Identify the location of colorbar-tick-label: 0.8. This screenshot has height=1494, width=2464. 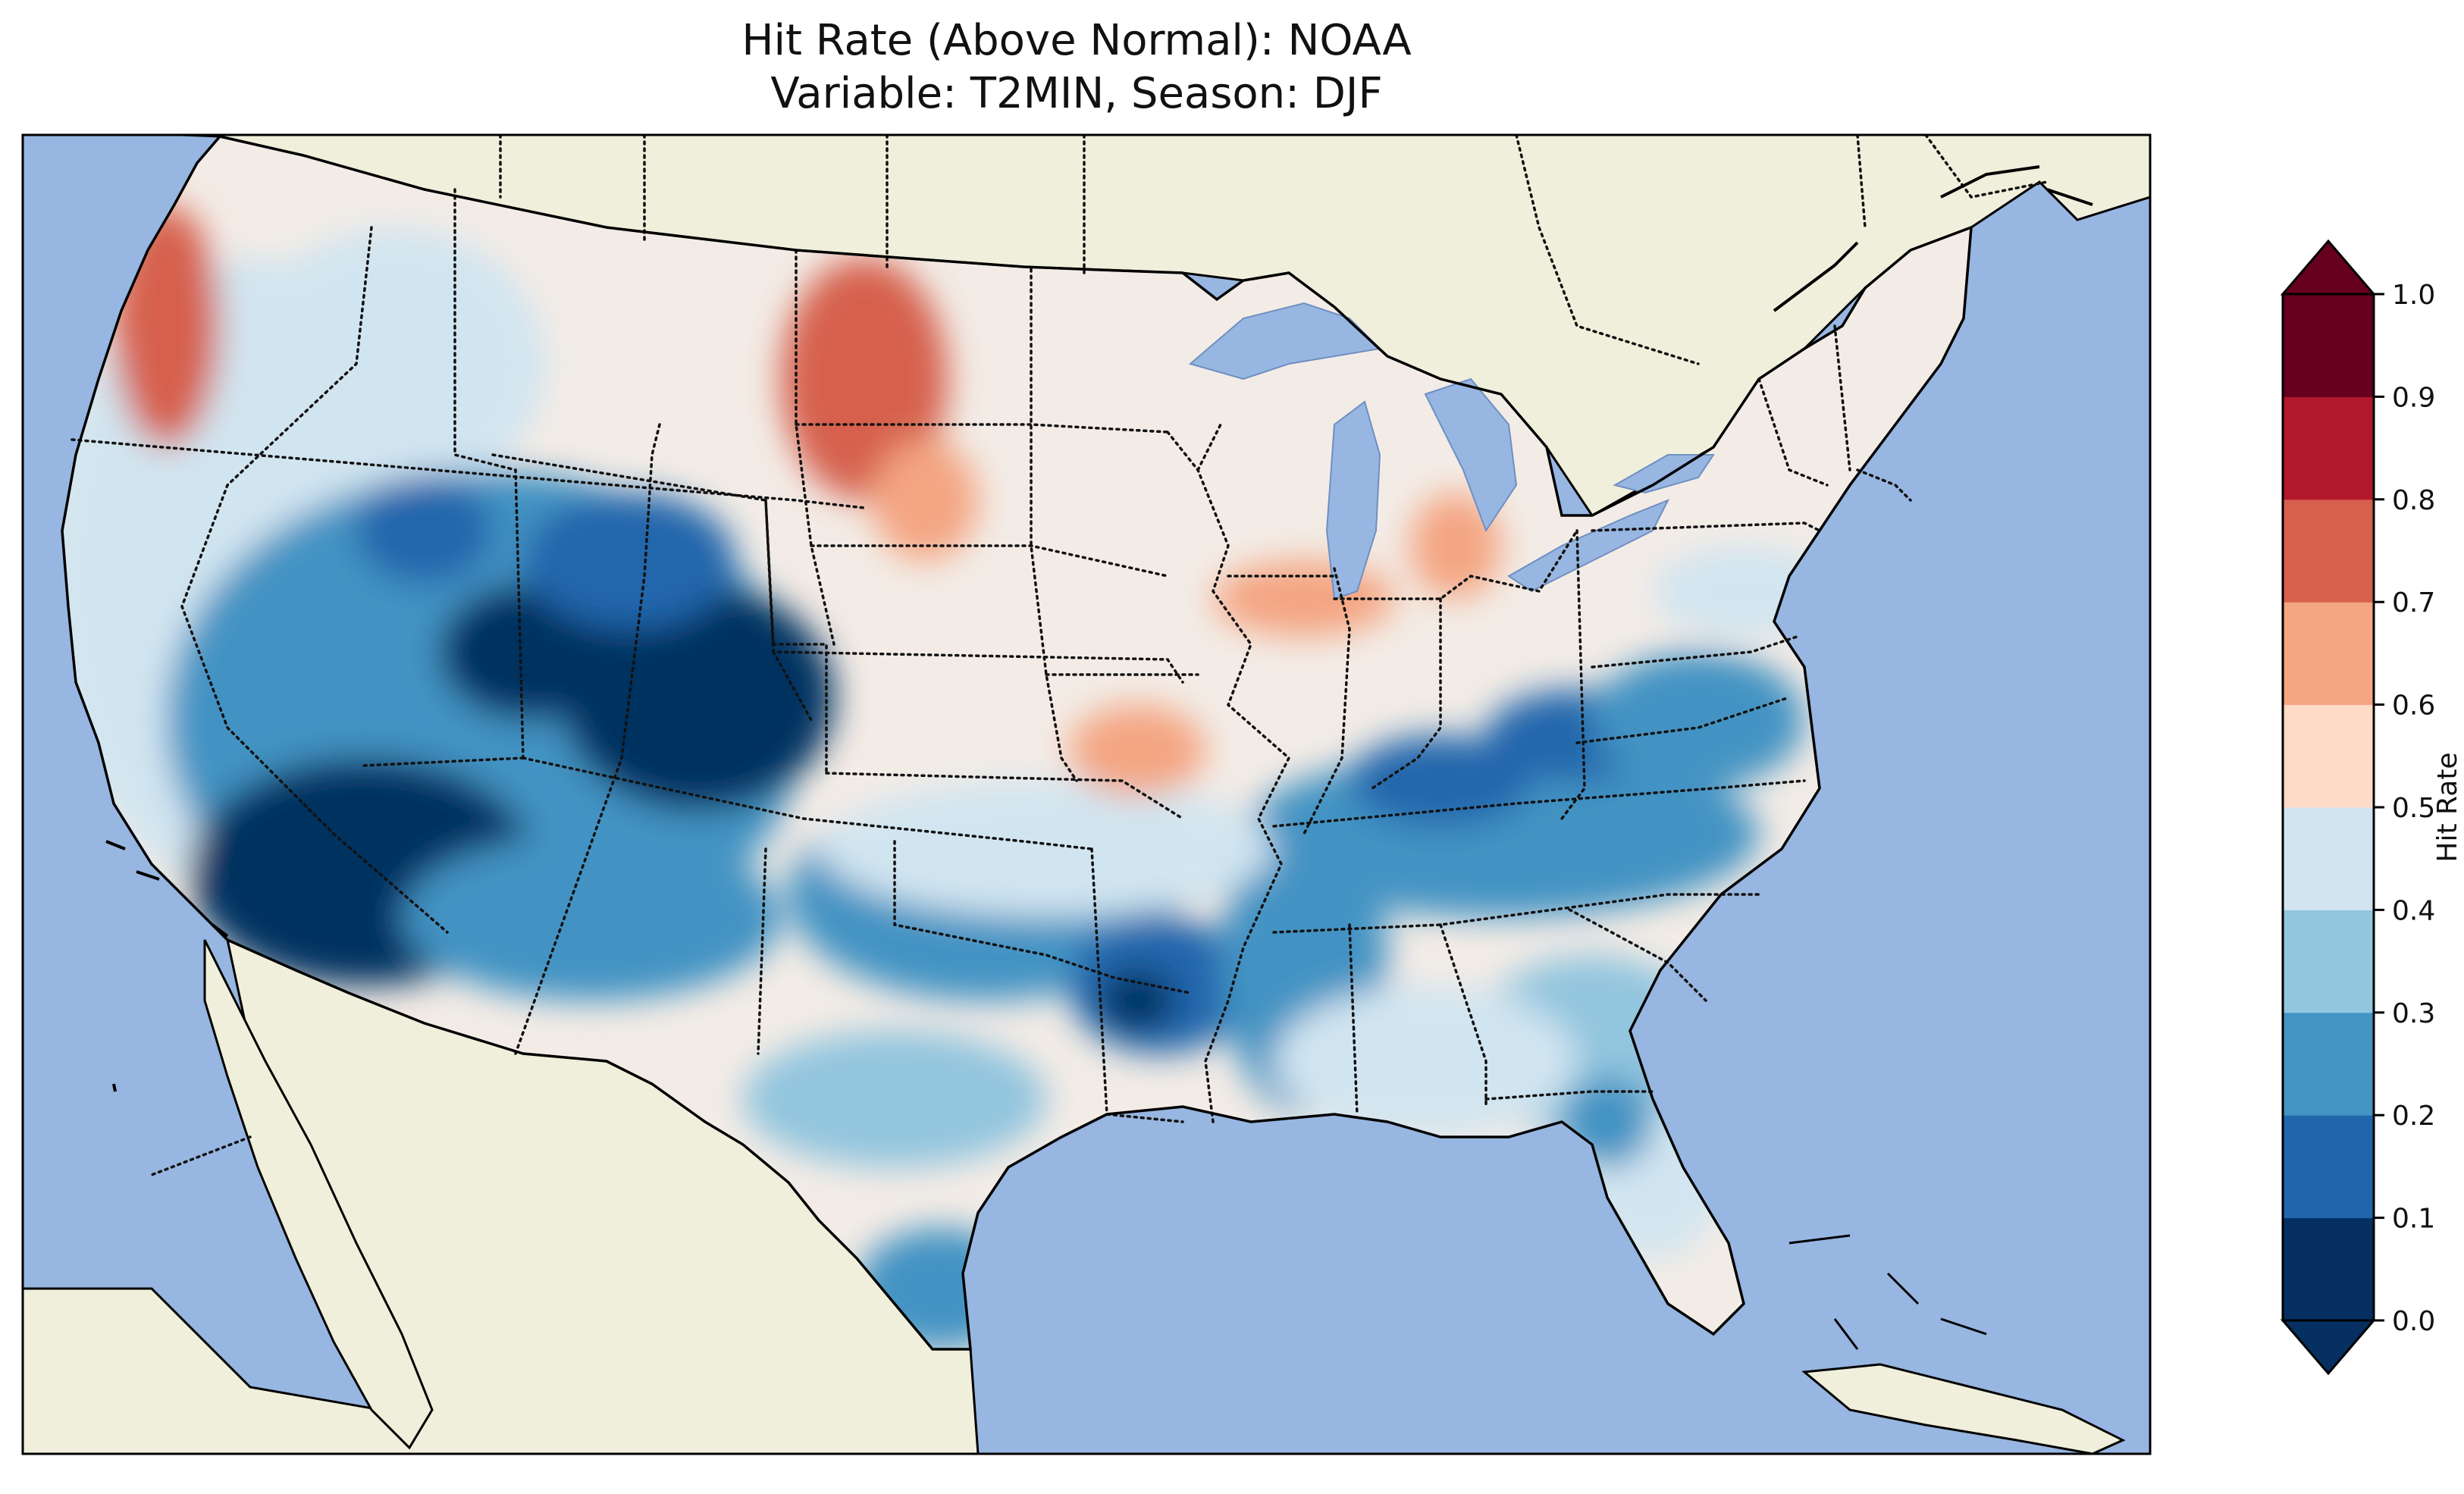
(2414, 500).